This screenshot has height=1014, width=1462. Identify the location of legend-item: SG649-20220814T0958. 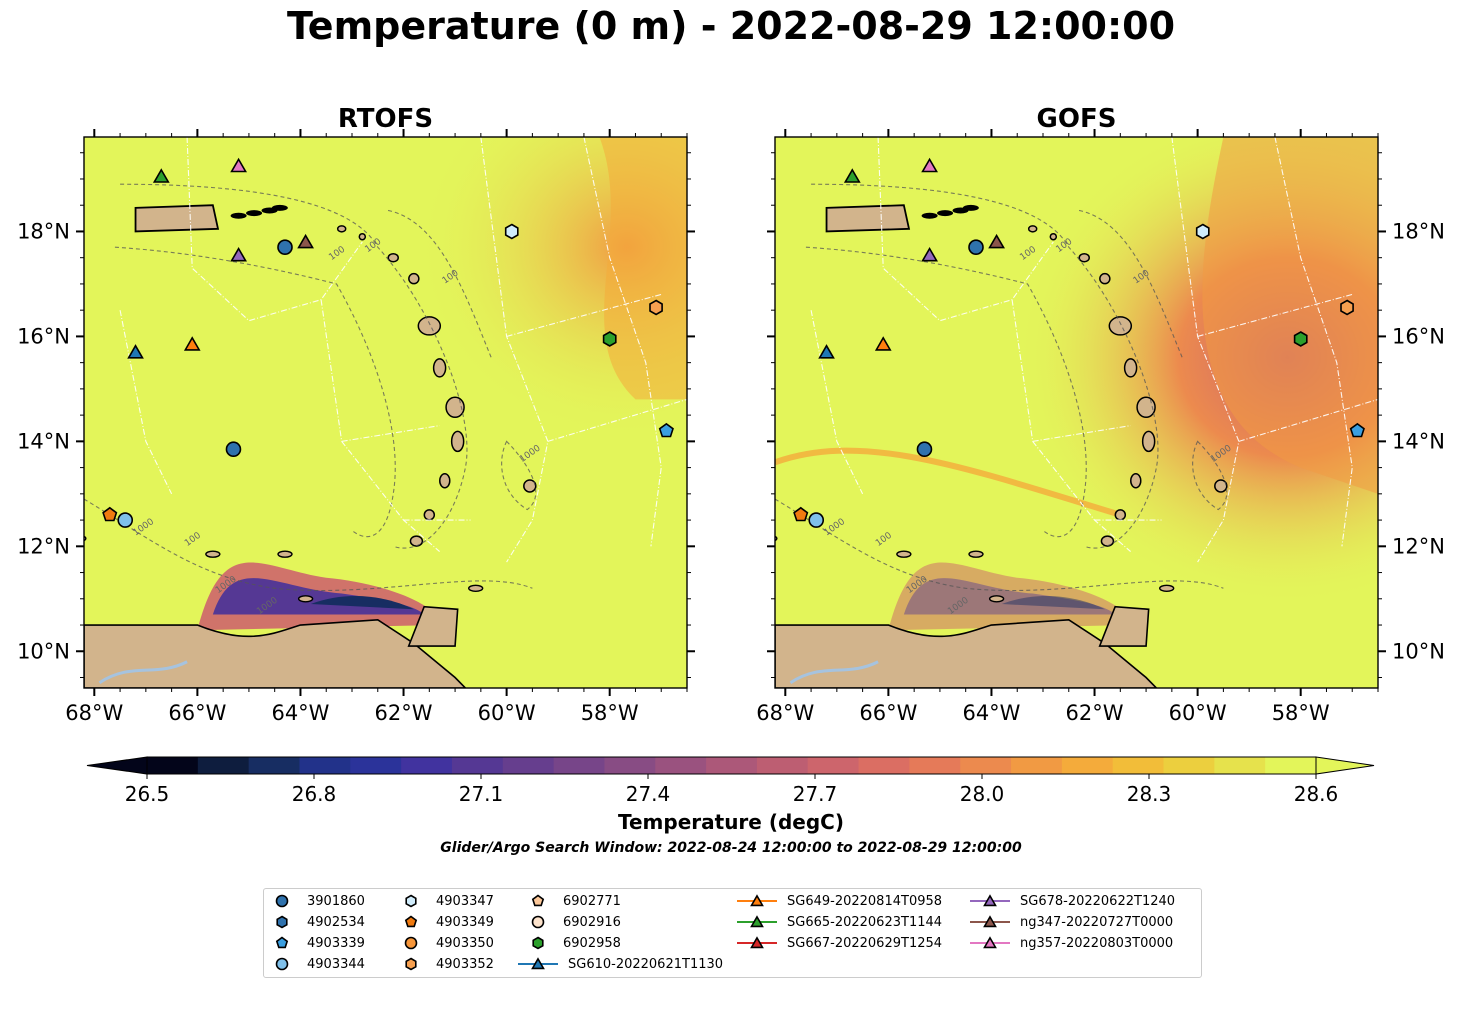
(839, 901).